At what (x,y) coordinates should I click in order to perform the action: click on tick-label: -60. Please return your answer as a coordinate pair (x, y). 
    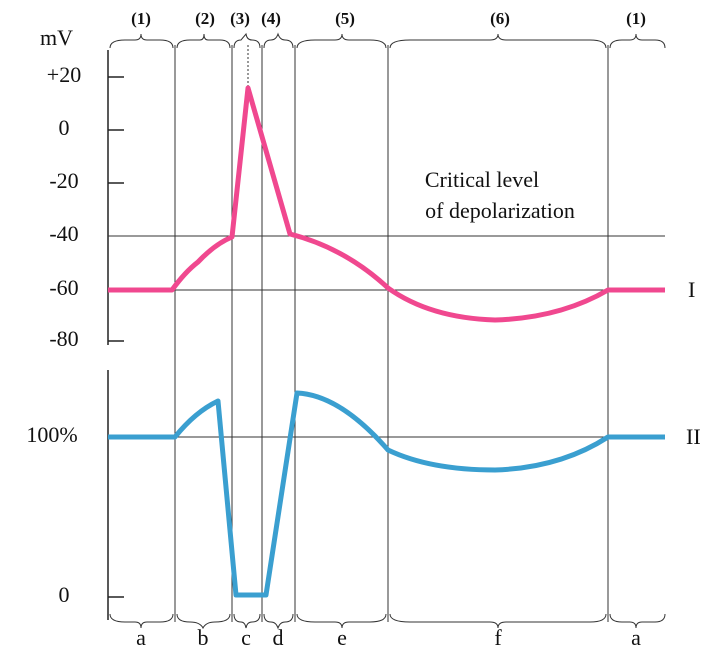
    Looking at the image, I should click on (63, 287).